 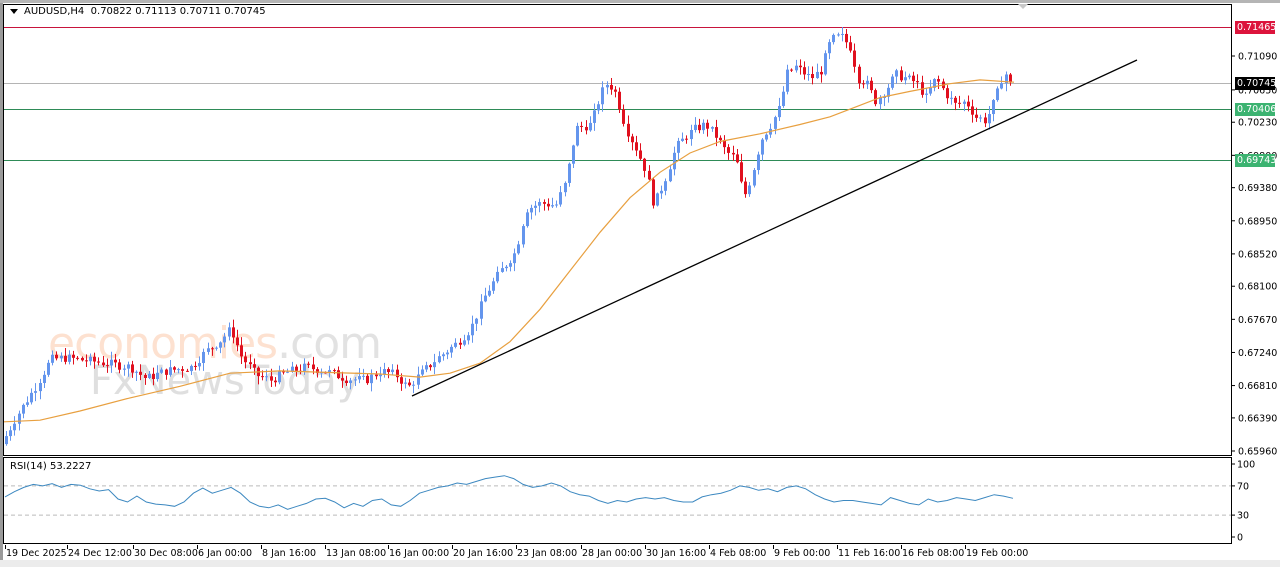 What do you see at coordinates (1256, 160) in the screenshot?
I see `support-price-tag: 0.69743` at bounding box center [1256, 160].